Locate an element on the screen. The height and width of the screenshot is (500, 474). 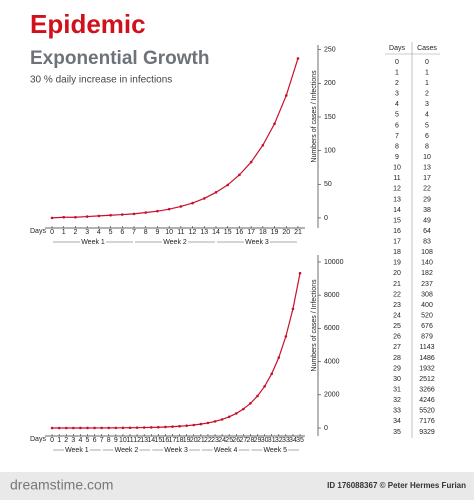
table-cell: 400 is located at coordinates (427, 305).